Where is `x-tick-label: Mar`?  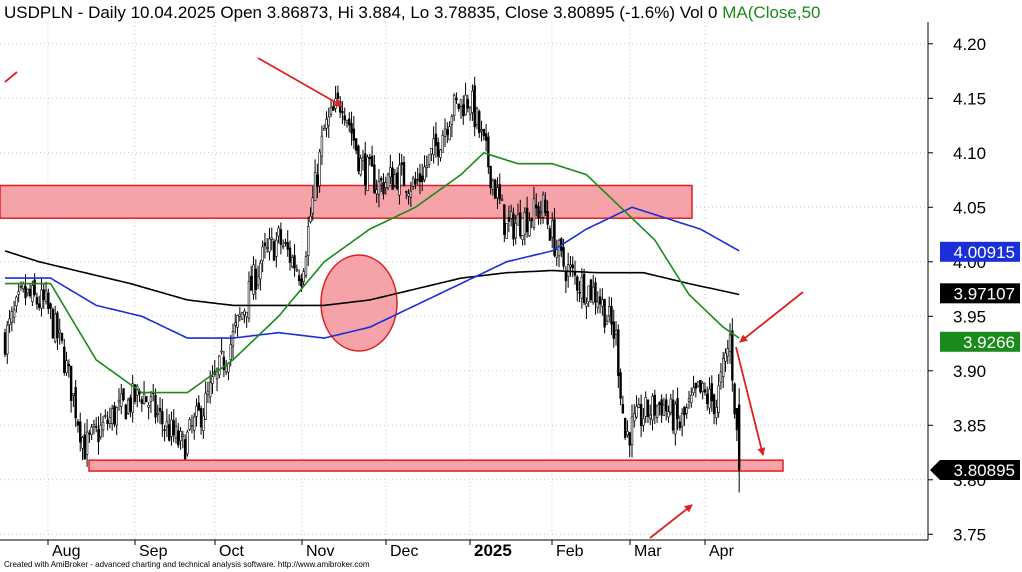 x-tick-label: Mar is located at coordinates (648, 551).